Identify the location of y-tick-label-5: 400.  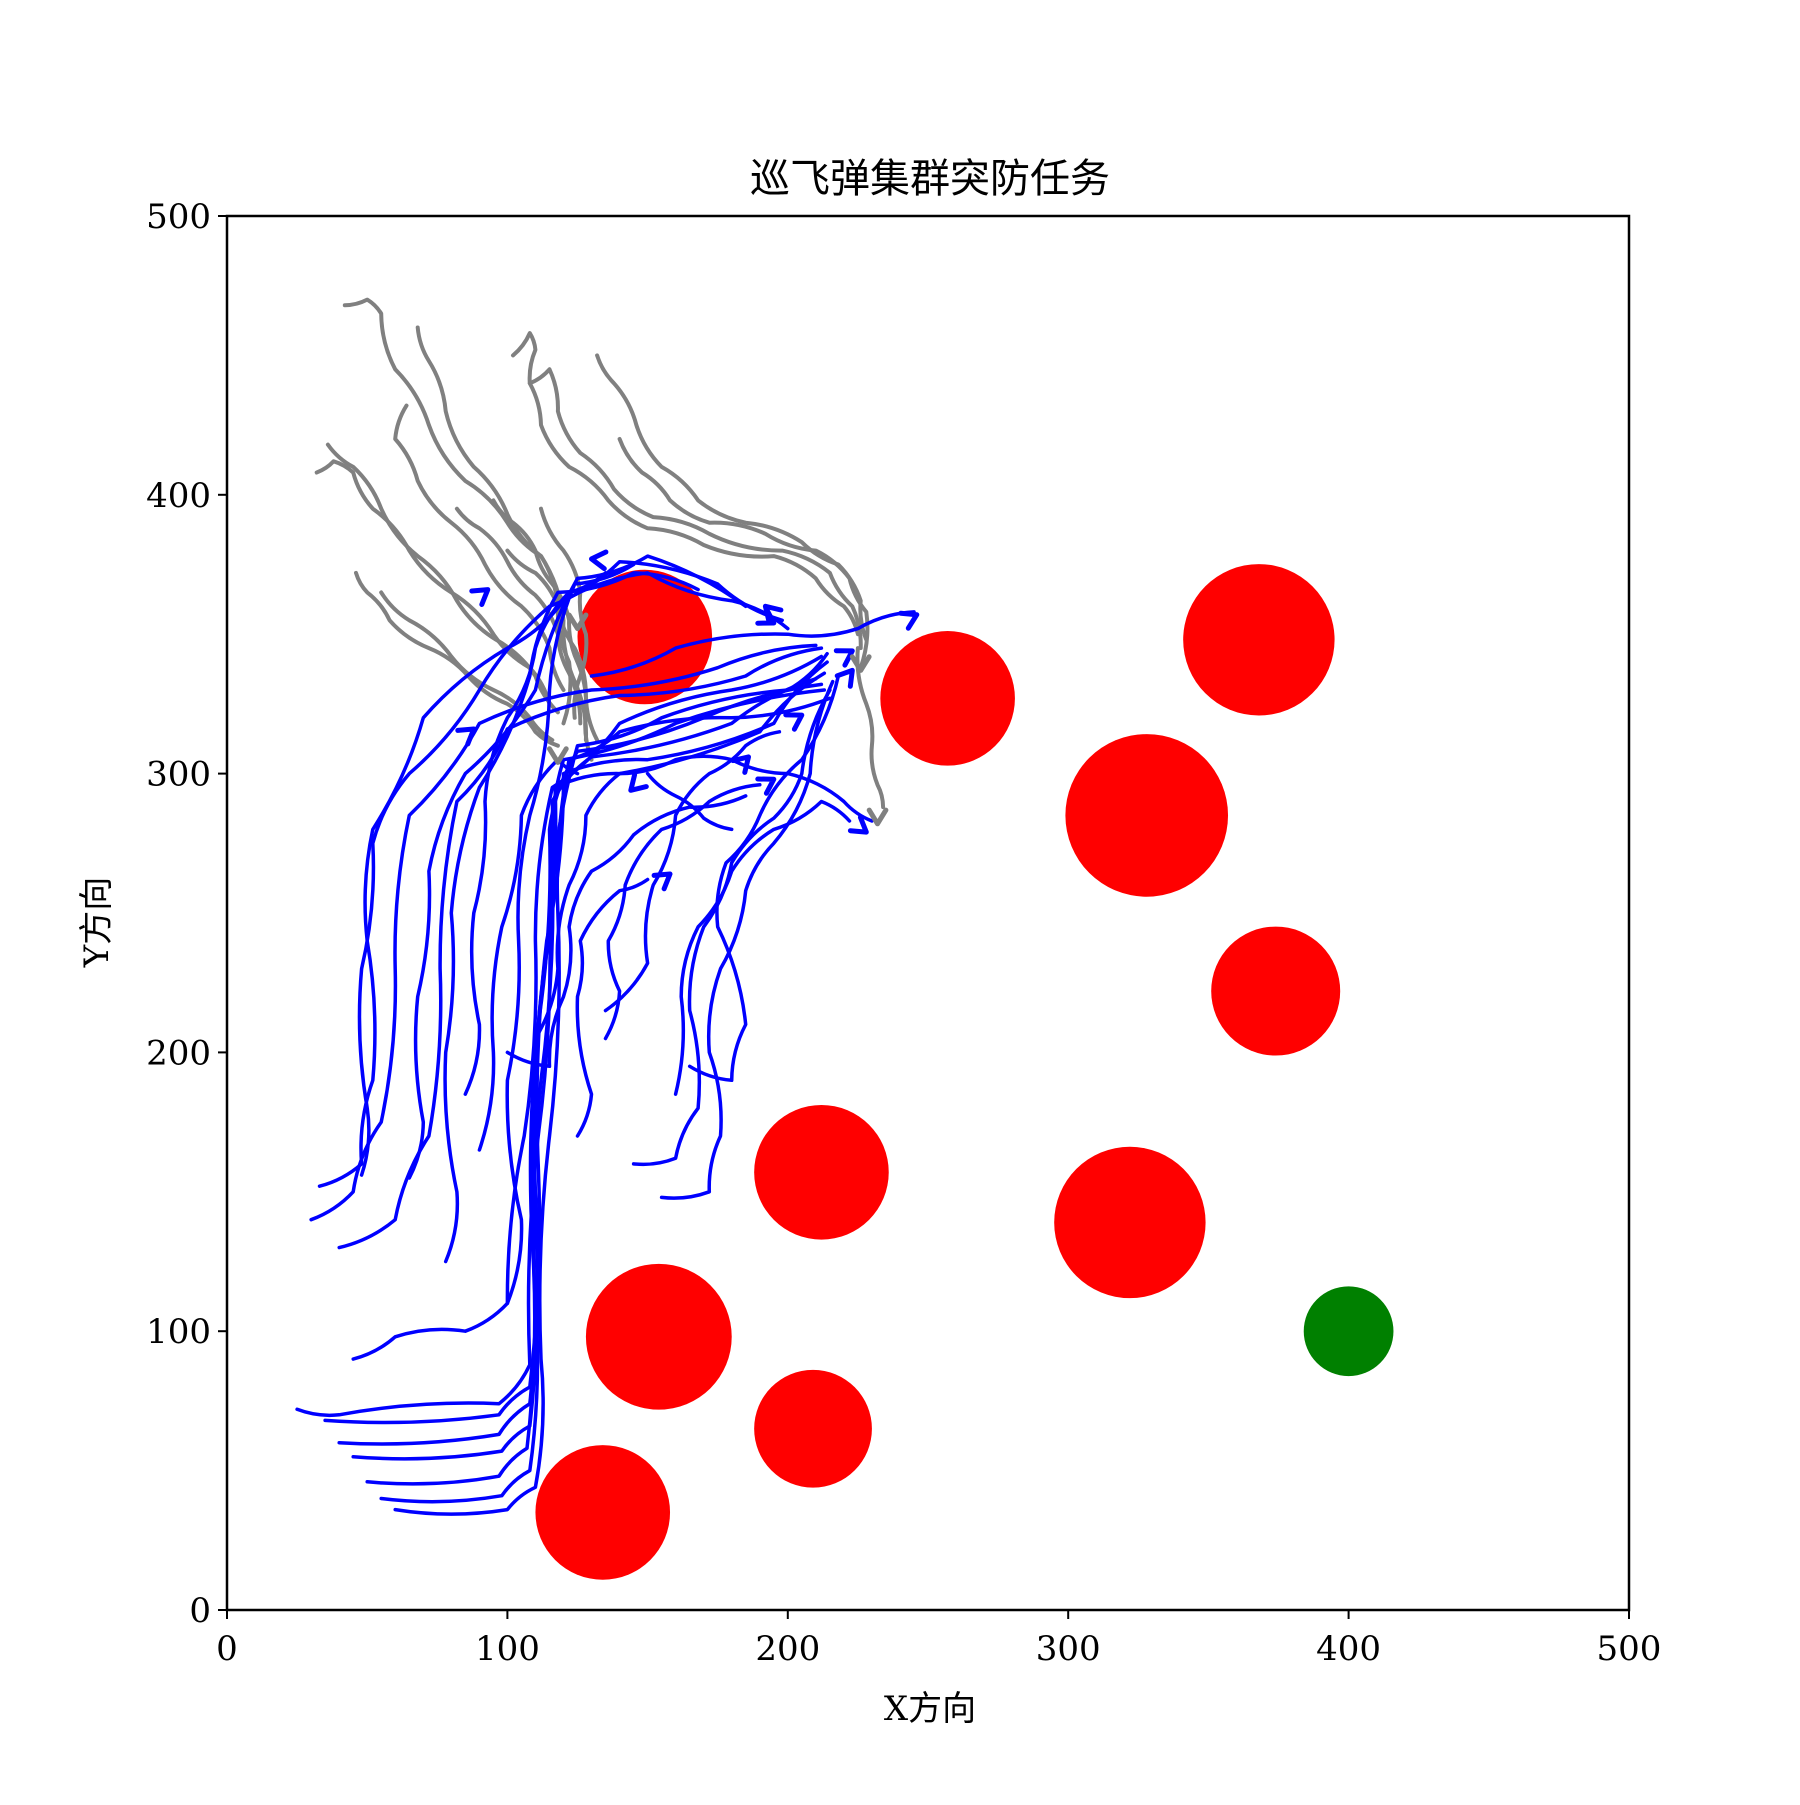
(178, 496).